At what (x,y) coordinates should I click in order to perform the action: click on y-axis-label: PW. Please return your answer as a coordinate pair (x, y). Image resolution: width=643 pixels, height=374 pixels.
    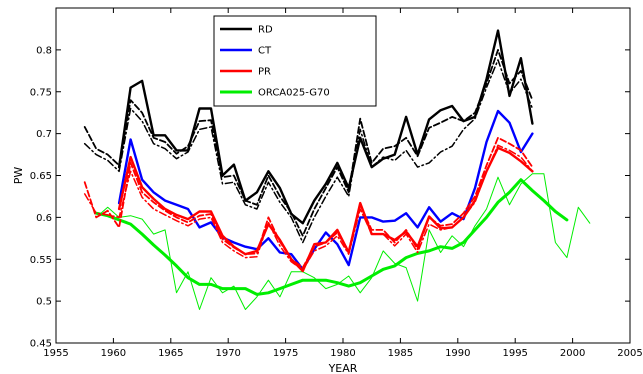
    Looking at the image, I should click on (18, 176).